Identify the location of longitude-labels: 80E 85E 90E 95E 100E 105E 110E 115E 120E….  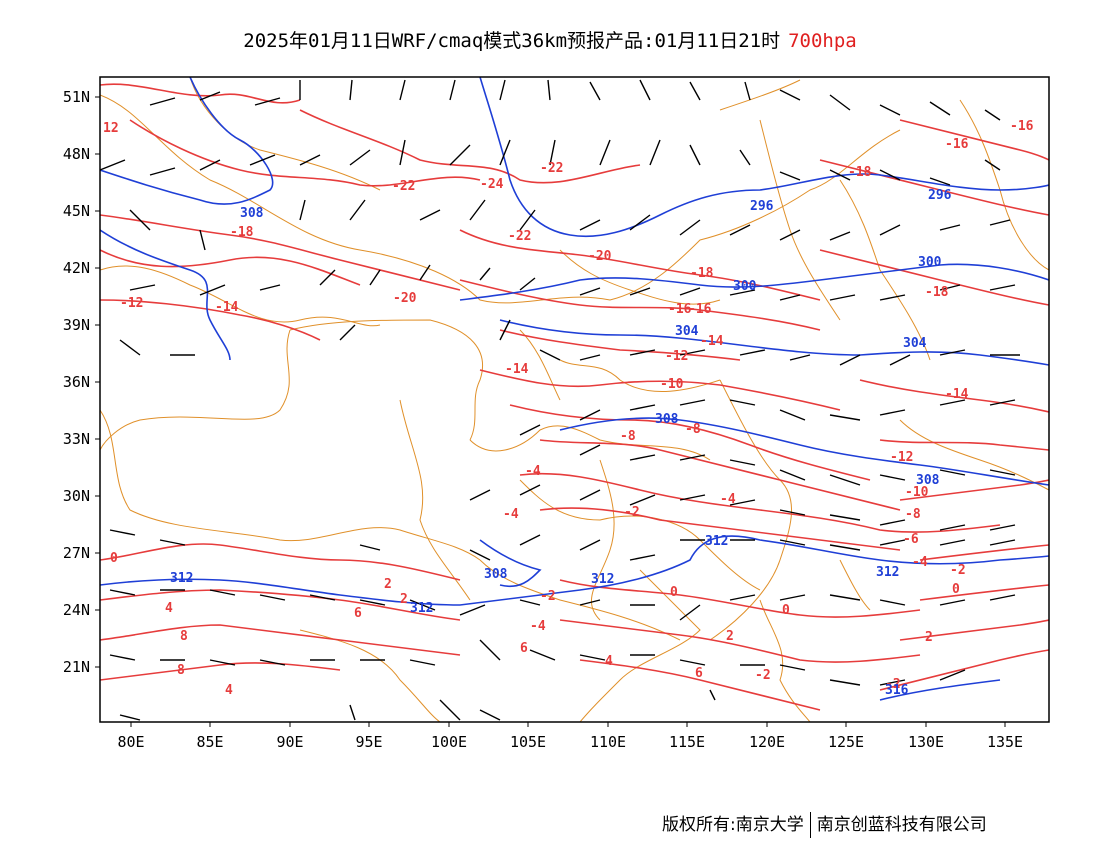
(570, 742).